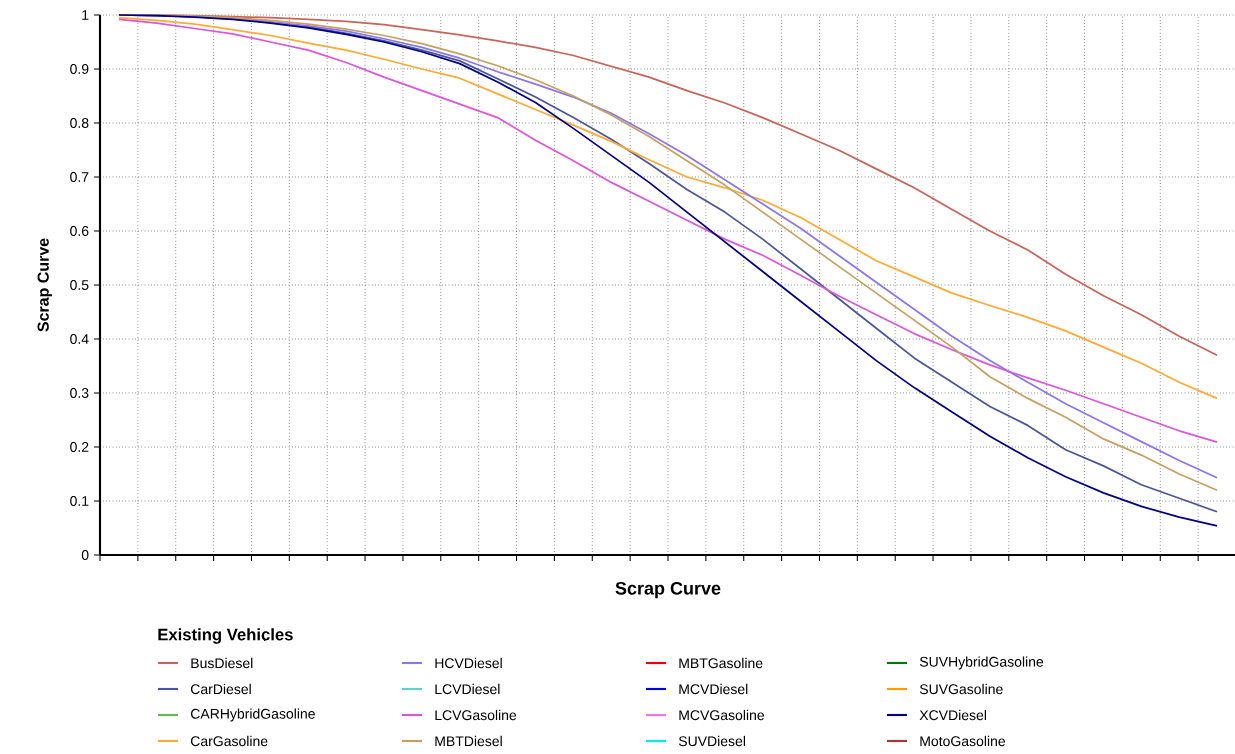 This screenshot has width=1235, height=754. Describe the element at coordinates (721, 663) in the screenshot. I see `legend-label: MBTGasoline` at that location.